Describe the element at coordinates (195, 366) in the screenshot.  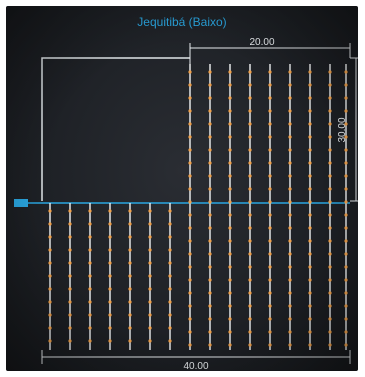
I see `dimension-bottom-label: 40.00` at that location.